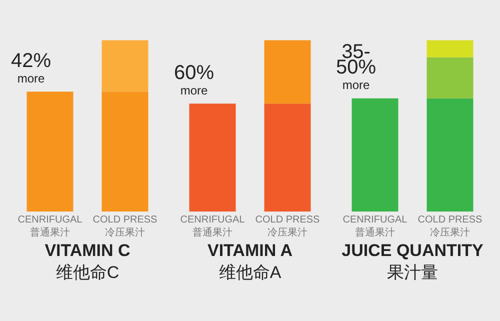  Describe the element at coordinates (31, 68) in the screenshot. I see `annotation: 42% more` at that location.